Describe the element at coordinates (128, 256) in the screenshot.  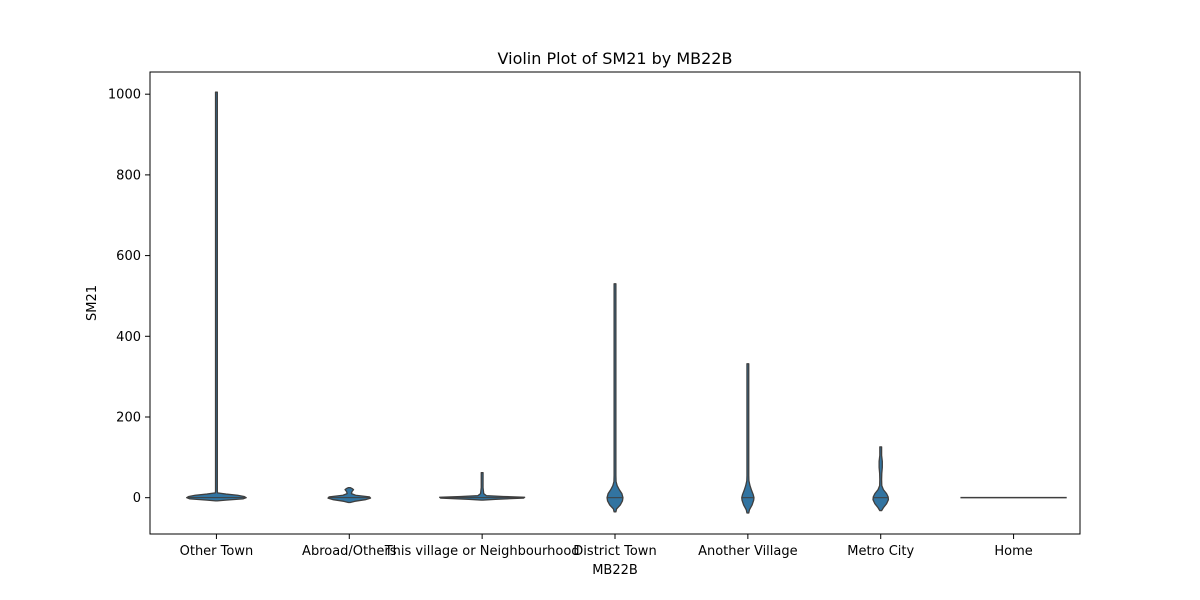
I see `y-tick-label: 600` at that location.